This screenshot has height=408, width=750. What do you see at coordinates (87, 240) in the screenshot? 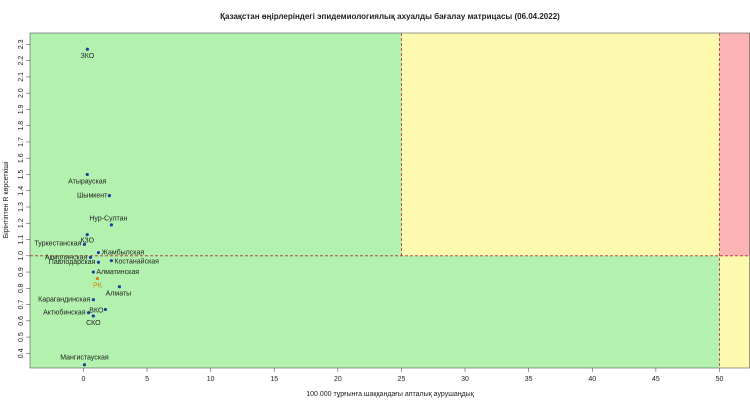
I see `point-label: КЗО` at bounding box center [87, 240].